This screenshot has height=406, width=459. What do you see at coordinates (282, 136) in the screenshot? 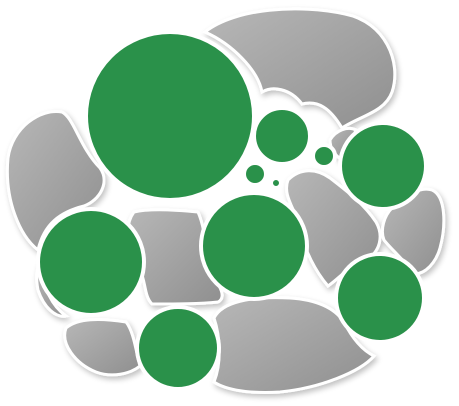
I see `green-circle-top-small` at bounding box center [282, 136].